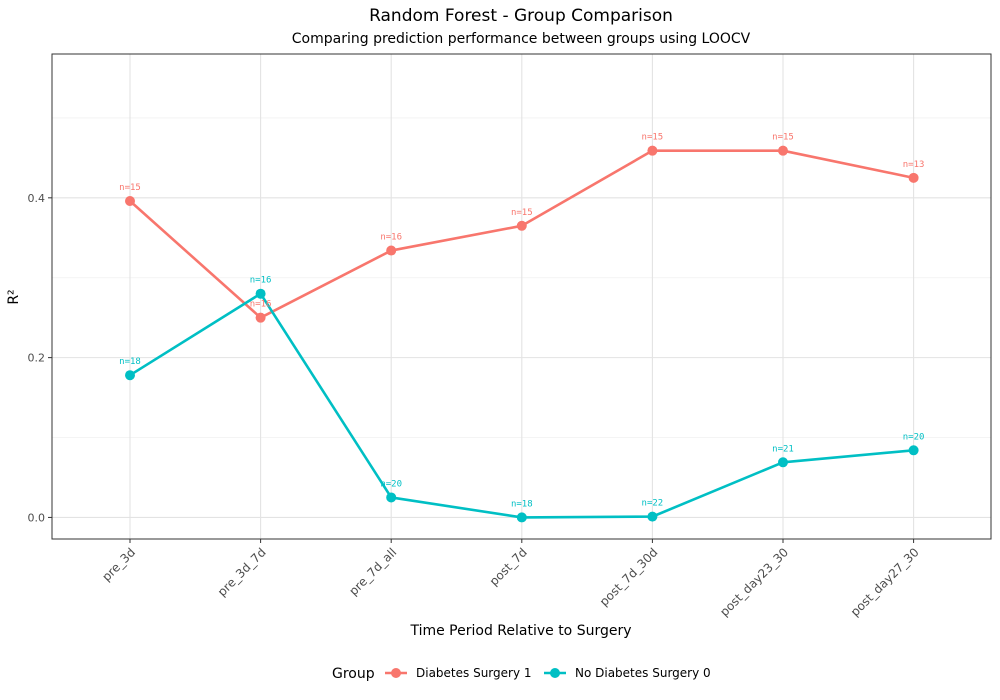 This screenshot has height=700, width=1000. What do you see at coordinates (783, 449) in the screenshot?
I see `data-point-label: n=21` at bounding box center [783, 449].